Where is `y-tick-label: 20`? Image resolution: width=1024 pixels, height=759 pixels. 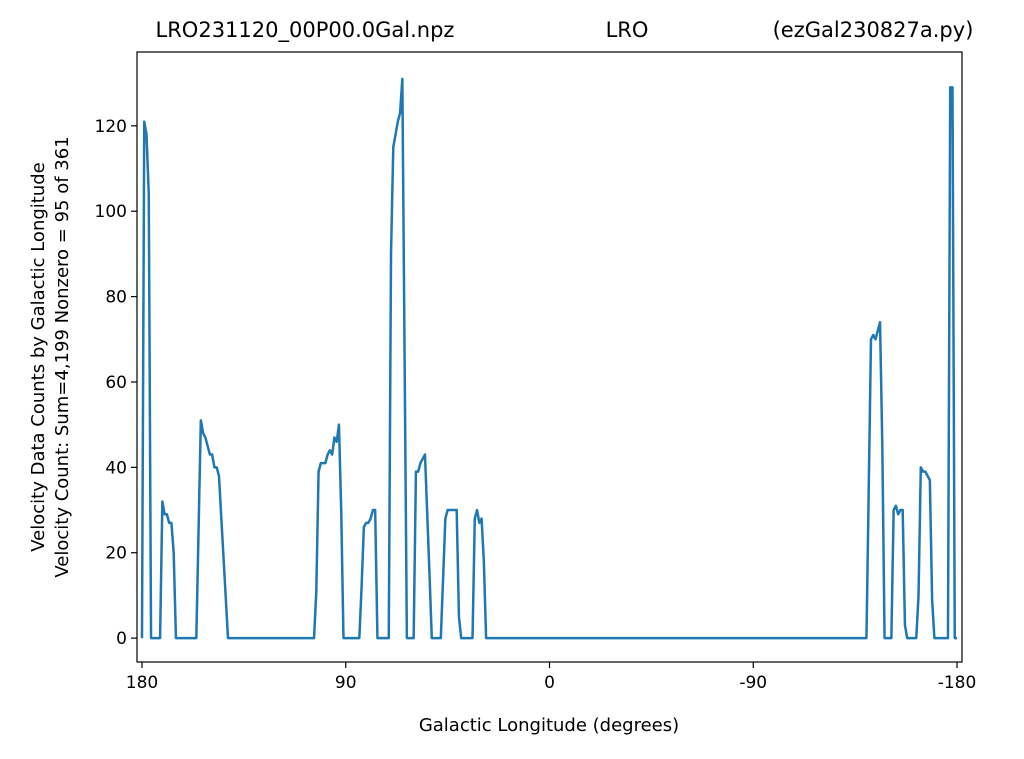
y-tick-label: 20 is located at coordinates (116, 554).